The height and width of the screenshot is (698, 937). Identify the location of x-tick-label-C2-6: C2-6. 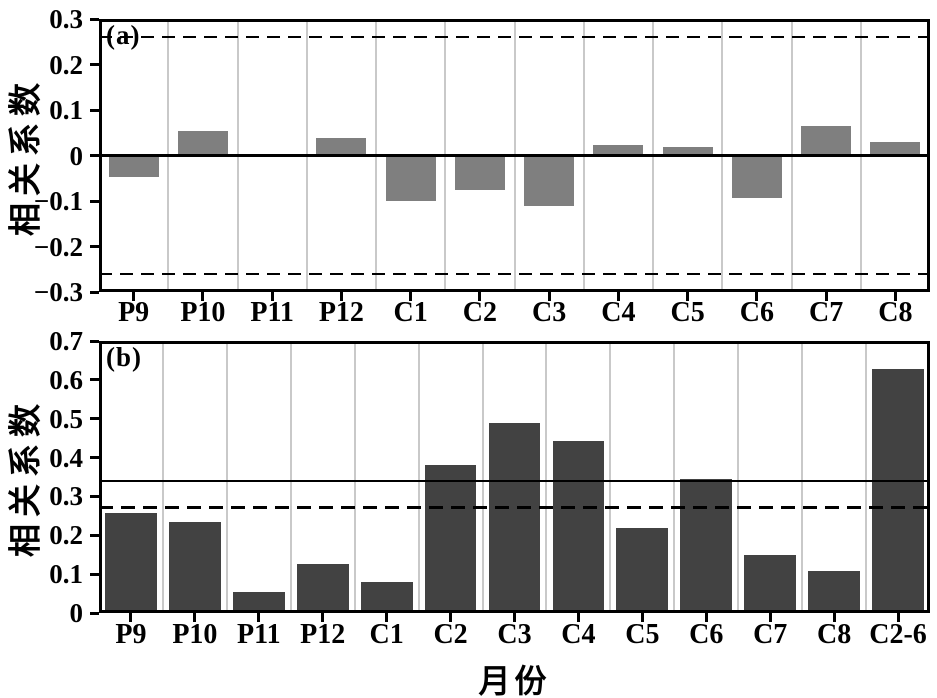
(898, 634).